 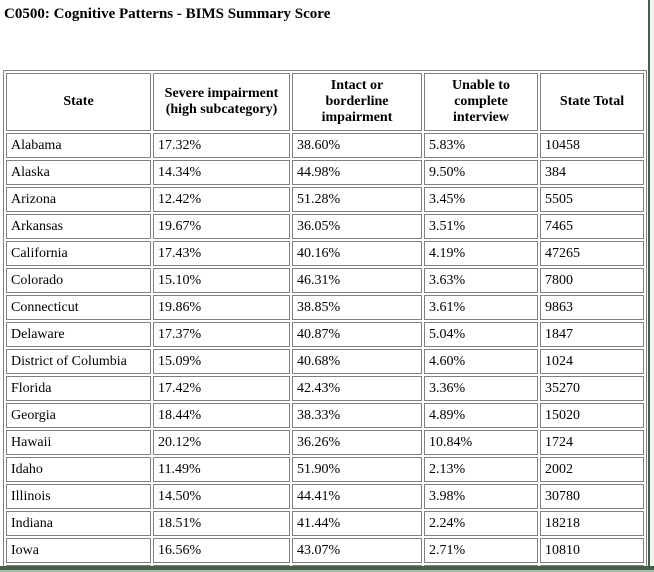 I want to click on intact-borderline-cell: 38.85%, so click(x=357, y=307).